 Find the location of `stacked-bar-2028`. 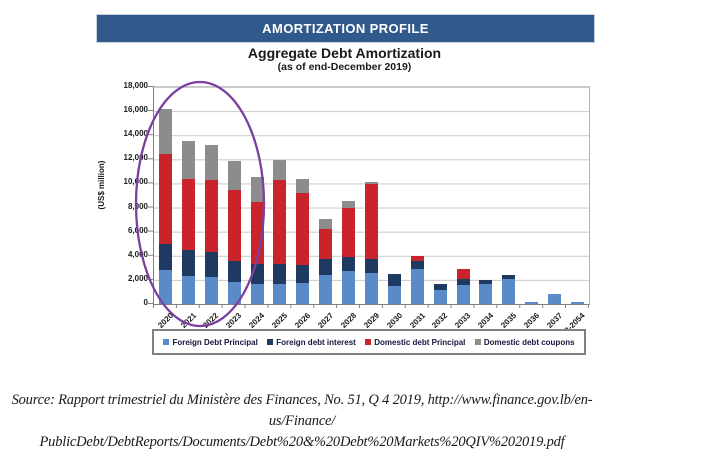

stacked-bar-2028 is located at coordinates (349, 252).